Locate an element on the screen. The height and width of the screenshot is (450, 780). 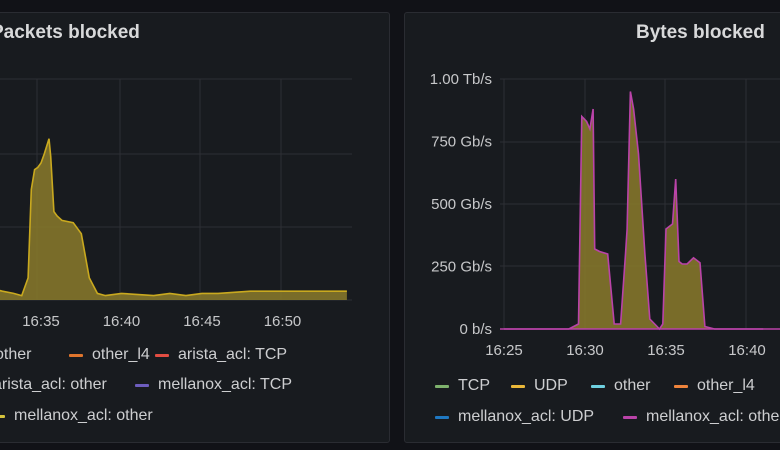
legend-item-mellanox-acl-udp: mellanox_acl: UDP is located at coordinates (514, 417).